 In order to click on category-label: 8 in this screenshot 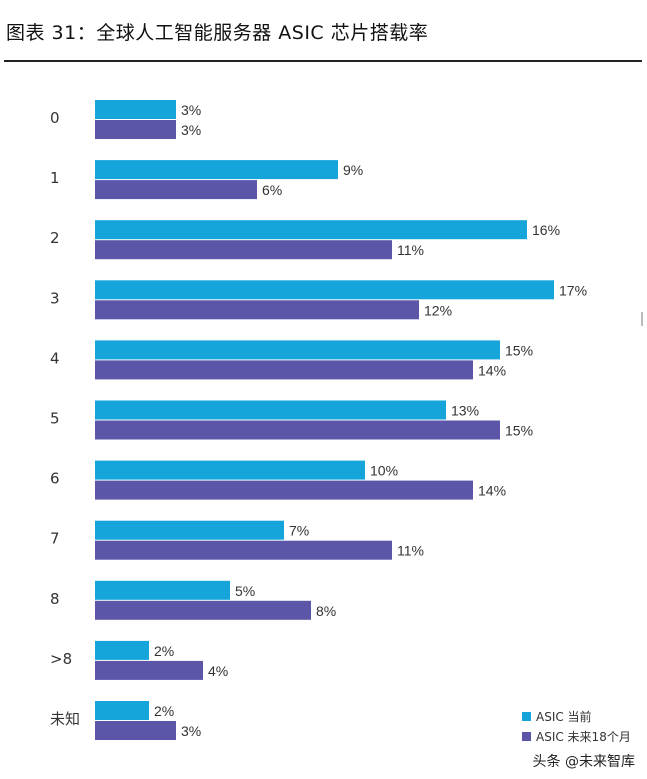, I will do `click(55, 599)`.